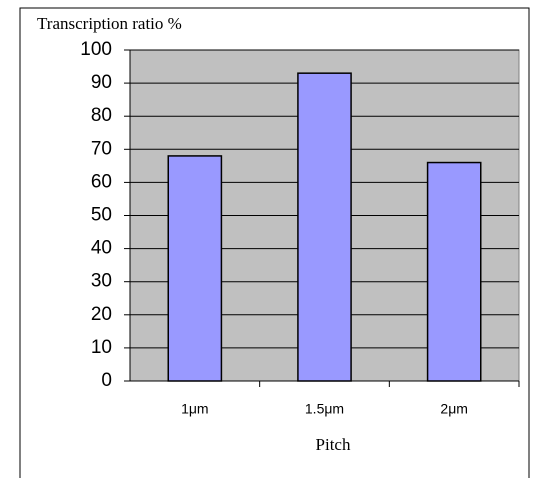 The height and width of the screenshot is (478, 537). I want to click on y-tick-label: 70, so click(101, 148).